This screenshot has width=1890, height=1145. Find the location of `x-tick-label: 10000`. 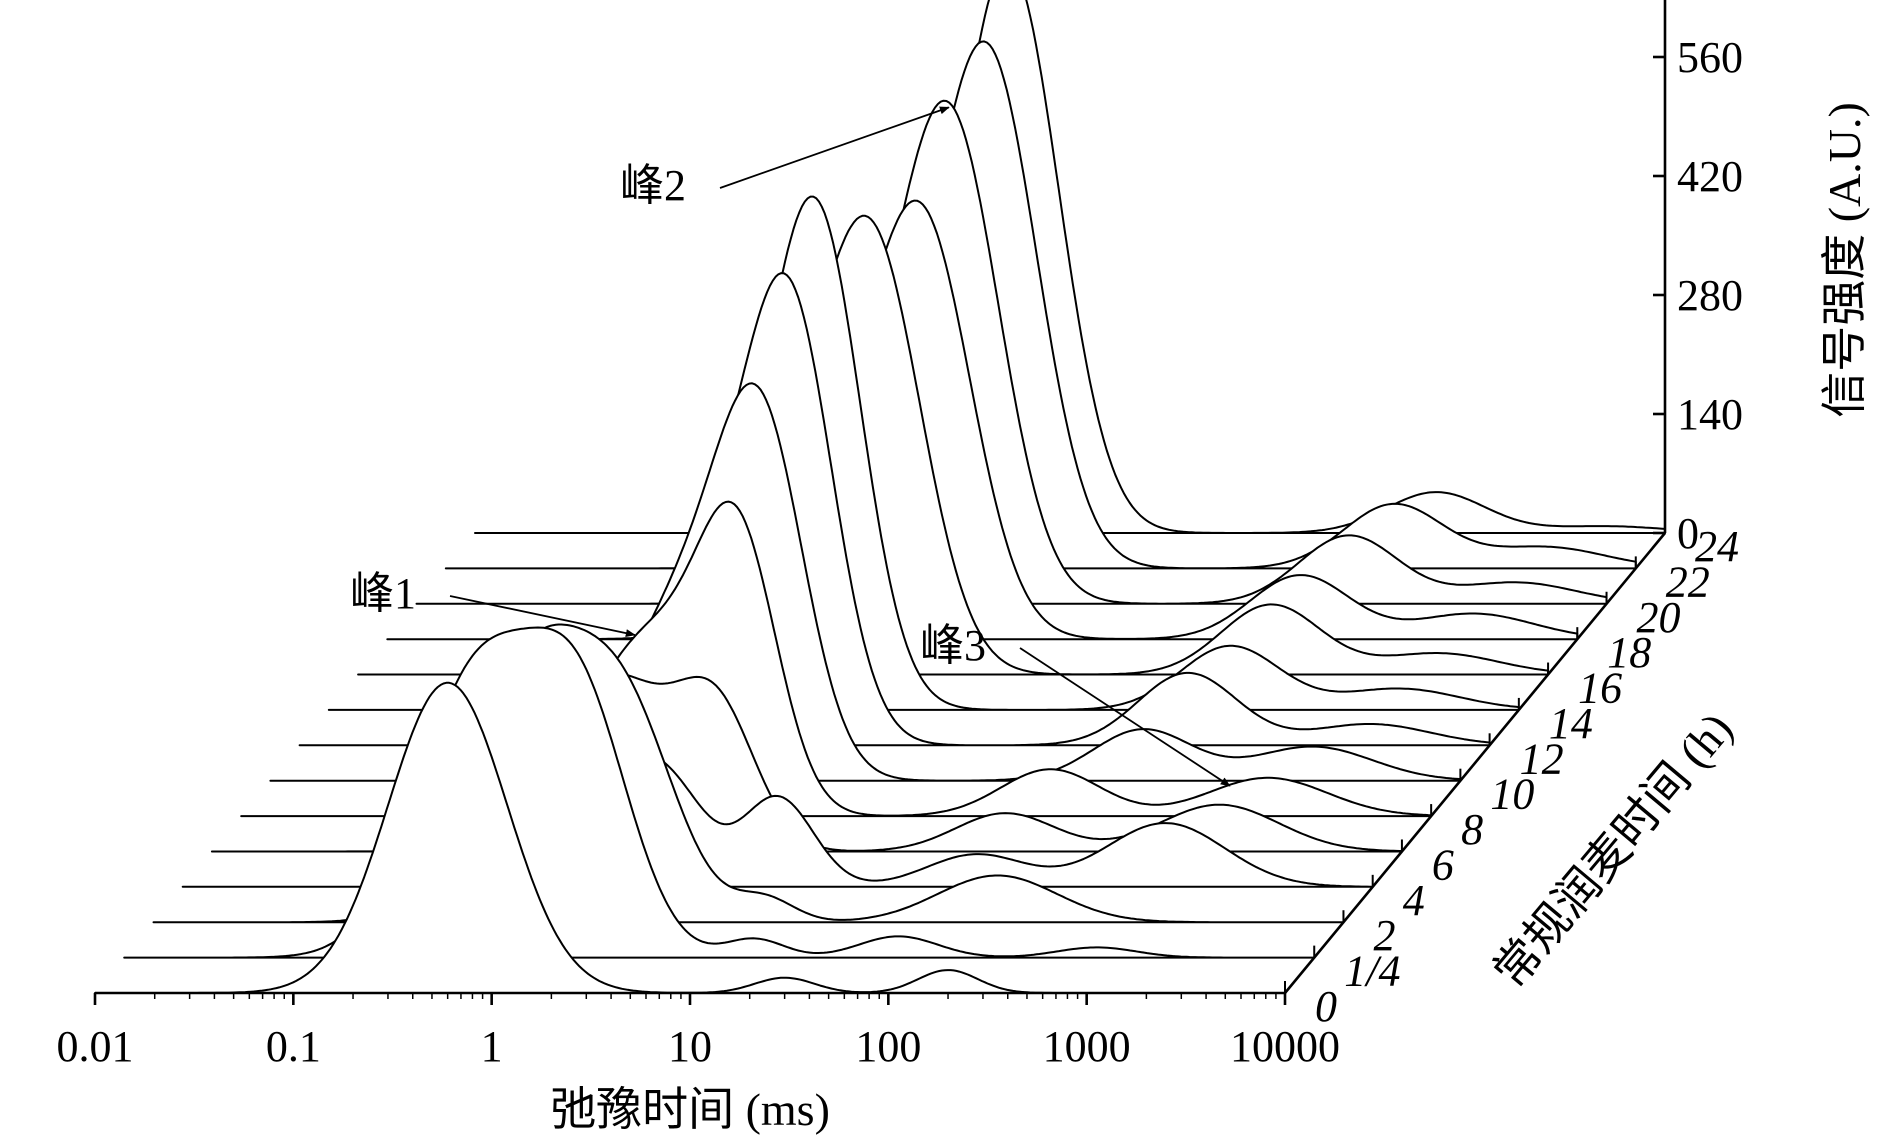

x-tick-label: 10000 is located at coordinates (1285, 1046).